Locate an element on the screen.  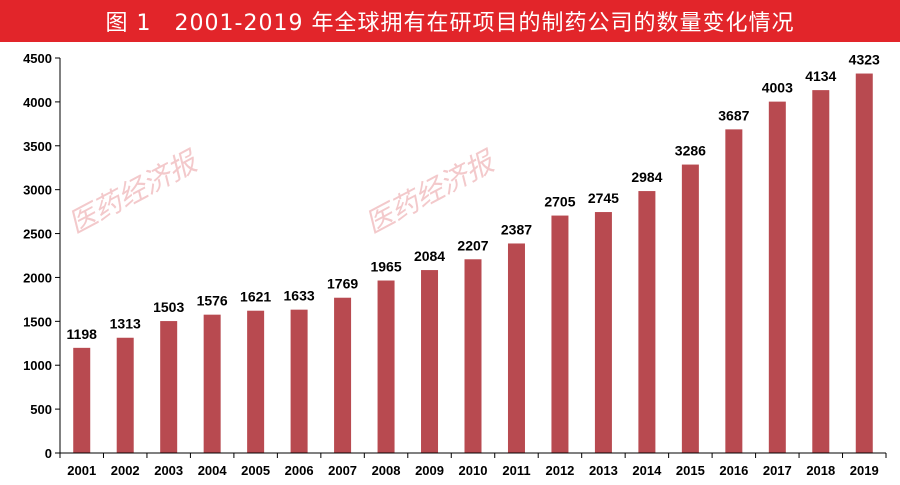
data-label-2018: 4134 is located at coordinates (820, 76).